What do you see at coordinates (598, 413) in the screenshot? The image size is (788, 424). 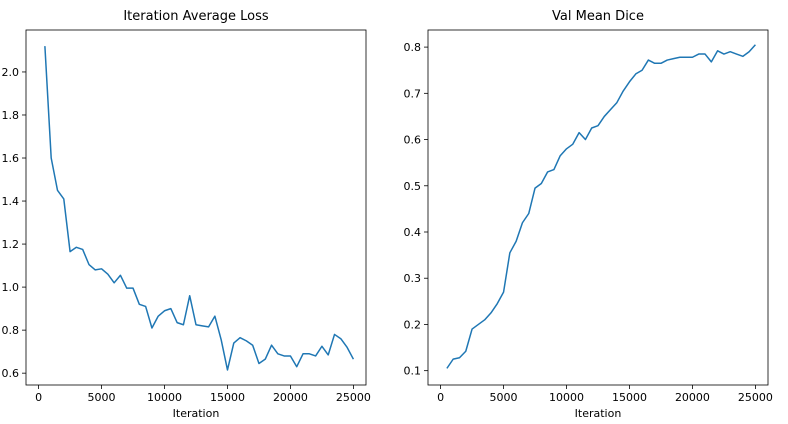 I see `dice-x-axis-label: Iteration` at bounding box center [598, 413].